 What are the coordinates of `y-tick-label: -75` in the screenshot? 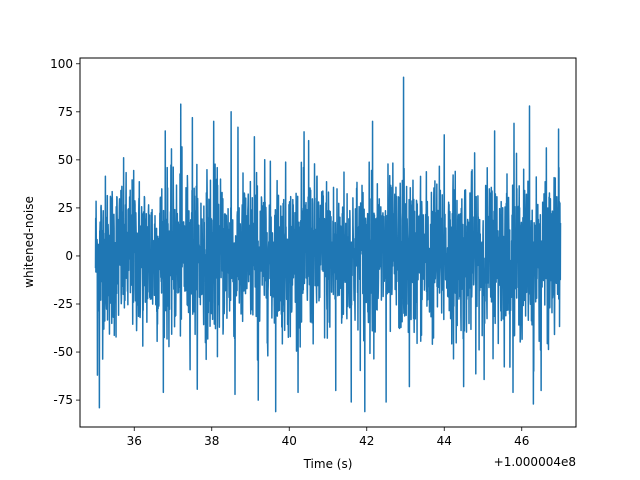 It's located at (63, 400).